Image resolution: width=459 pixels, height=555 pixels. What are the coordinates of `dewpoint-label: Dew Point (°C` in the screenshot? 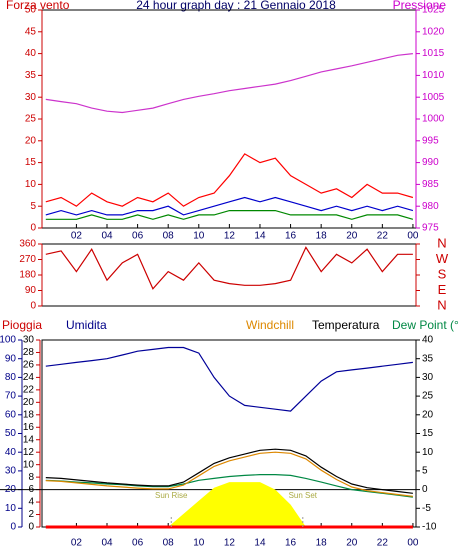 It's located at (425, 325).